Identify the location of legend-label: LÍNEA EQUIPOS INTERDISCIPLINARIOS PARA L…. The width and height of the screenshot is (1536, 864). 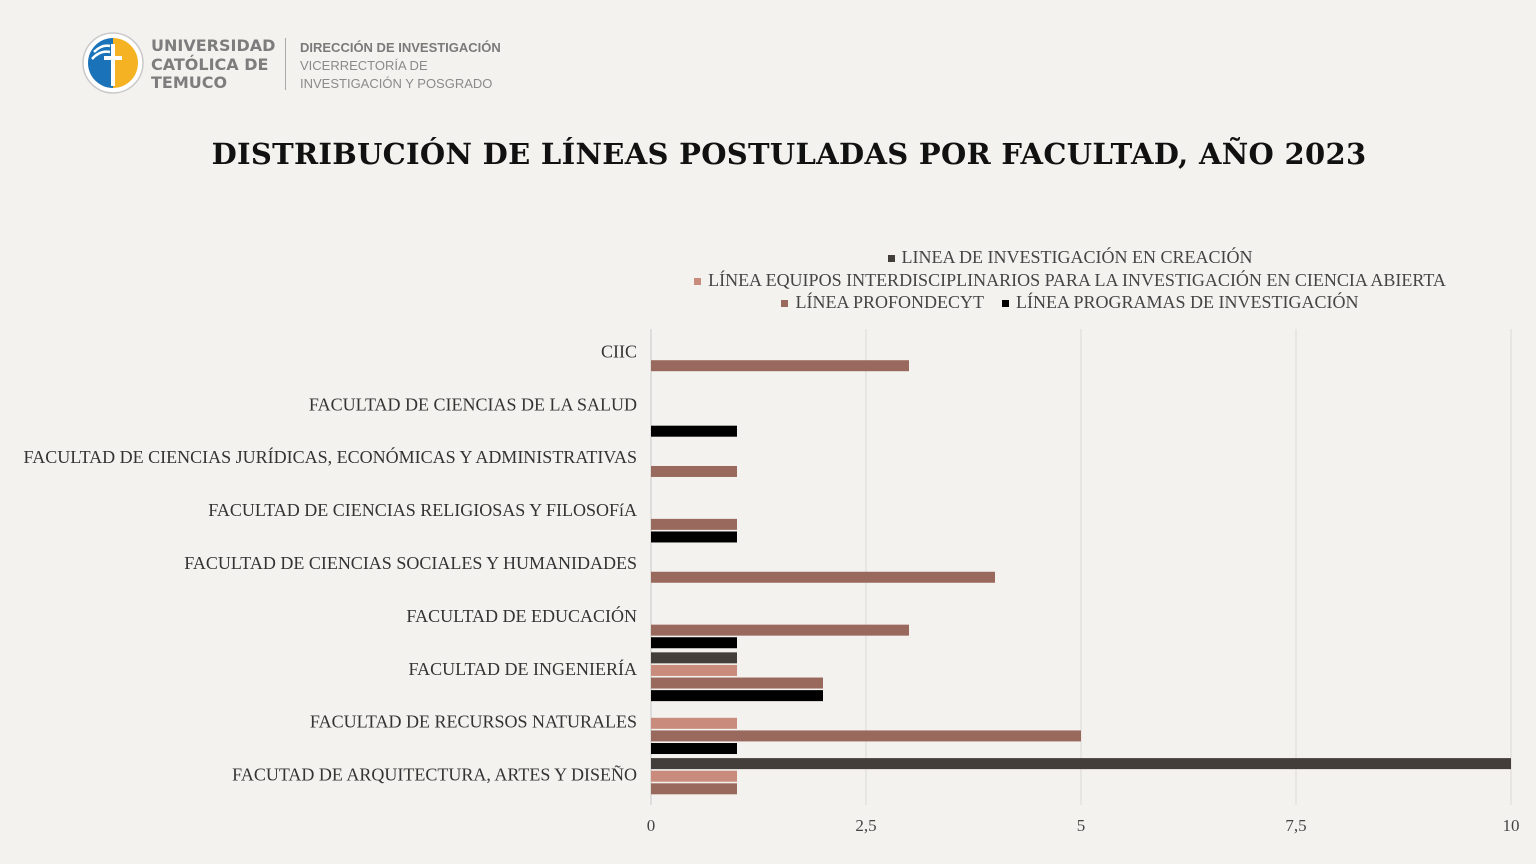
(1077, 279).